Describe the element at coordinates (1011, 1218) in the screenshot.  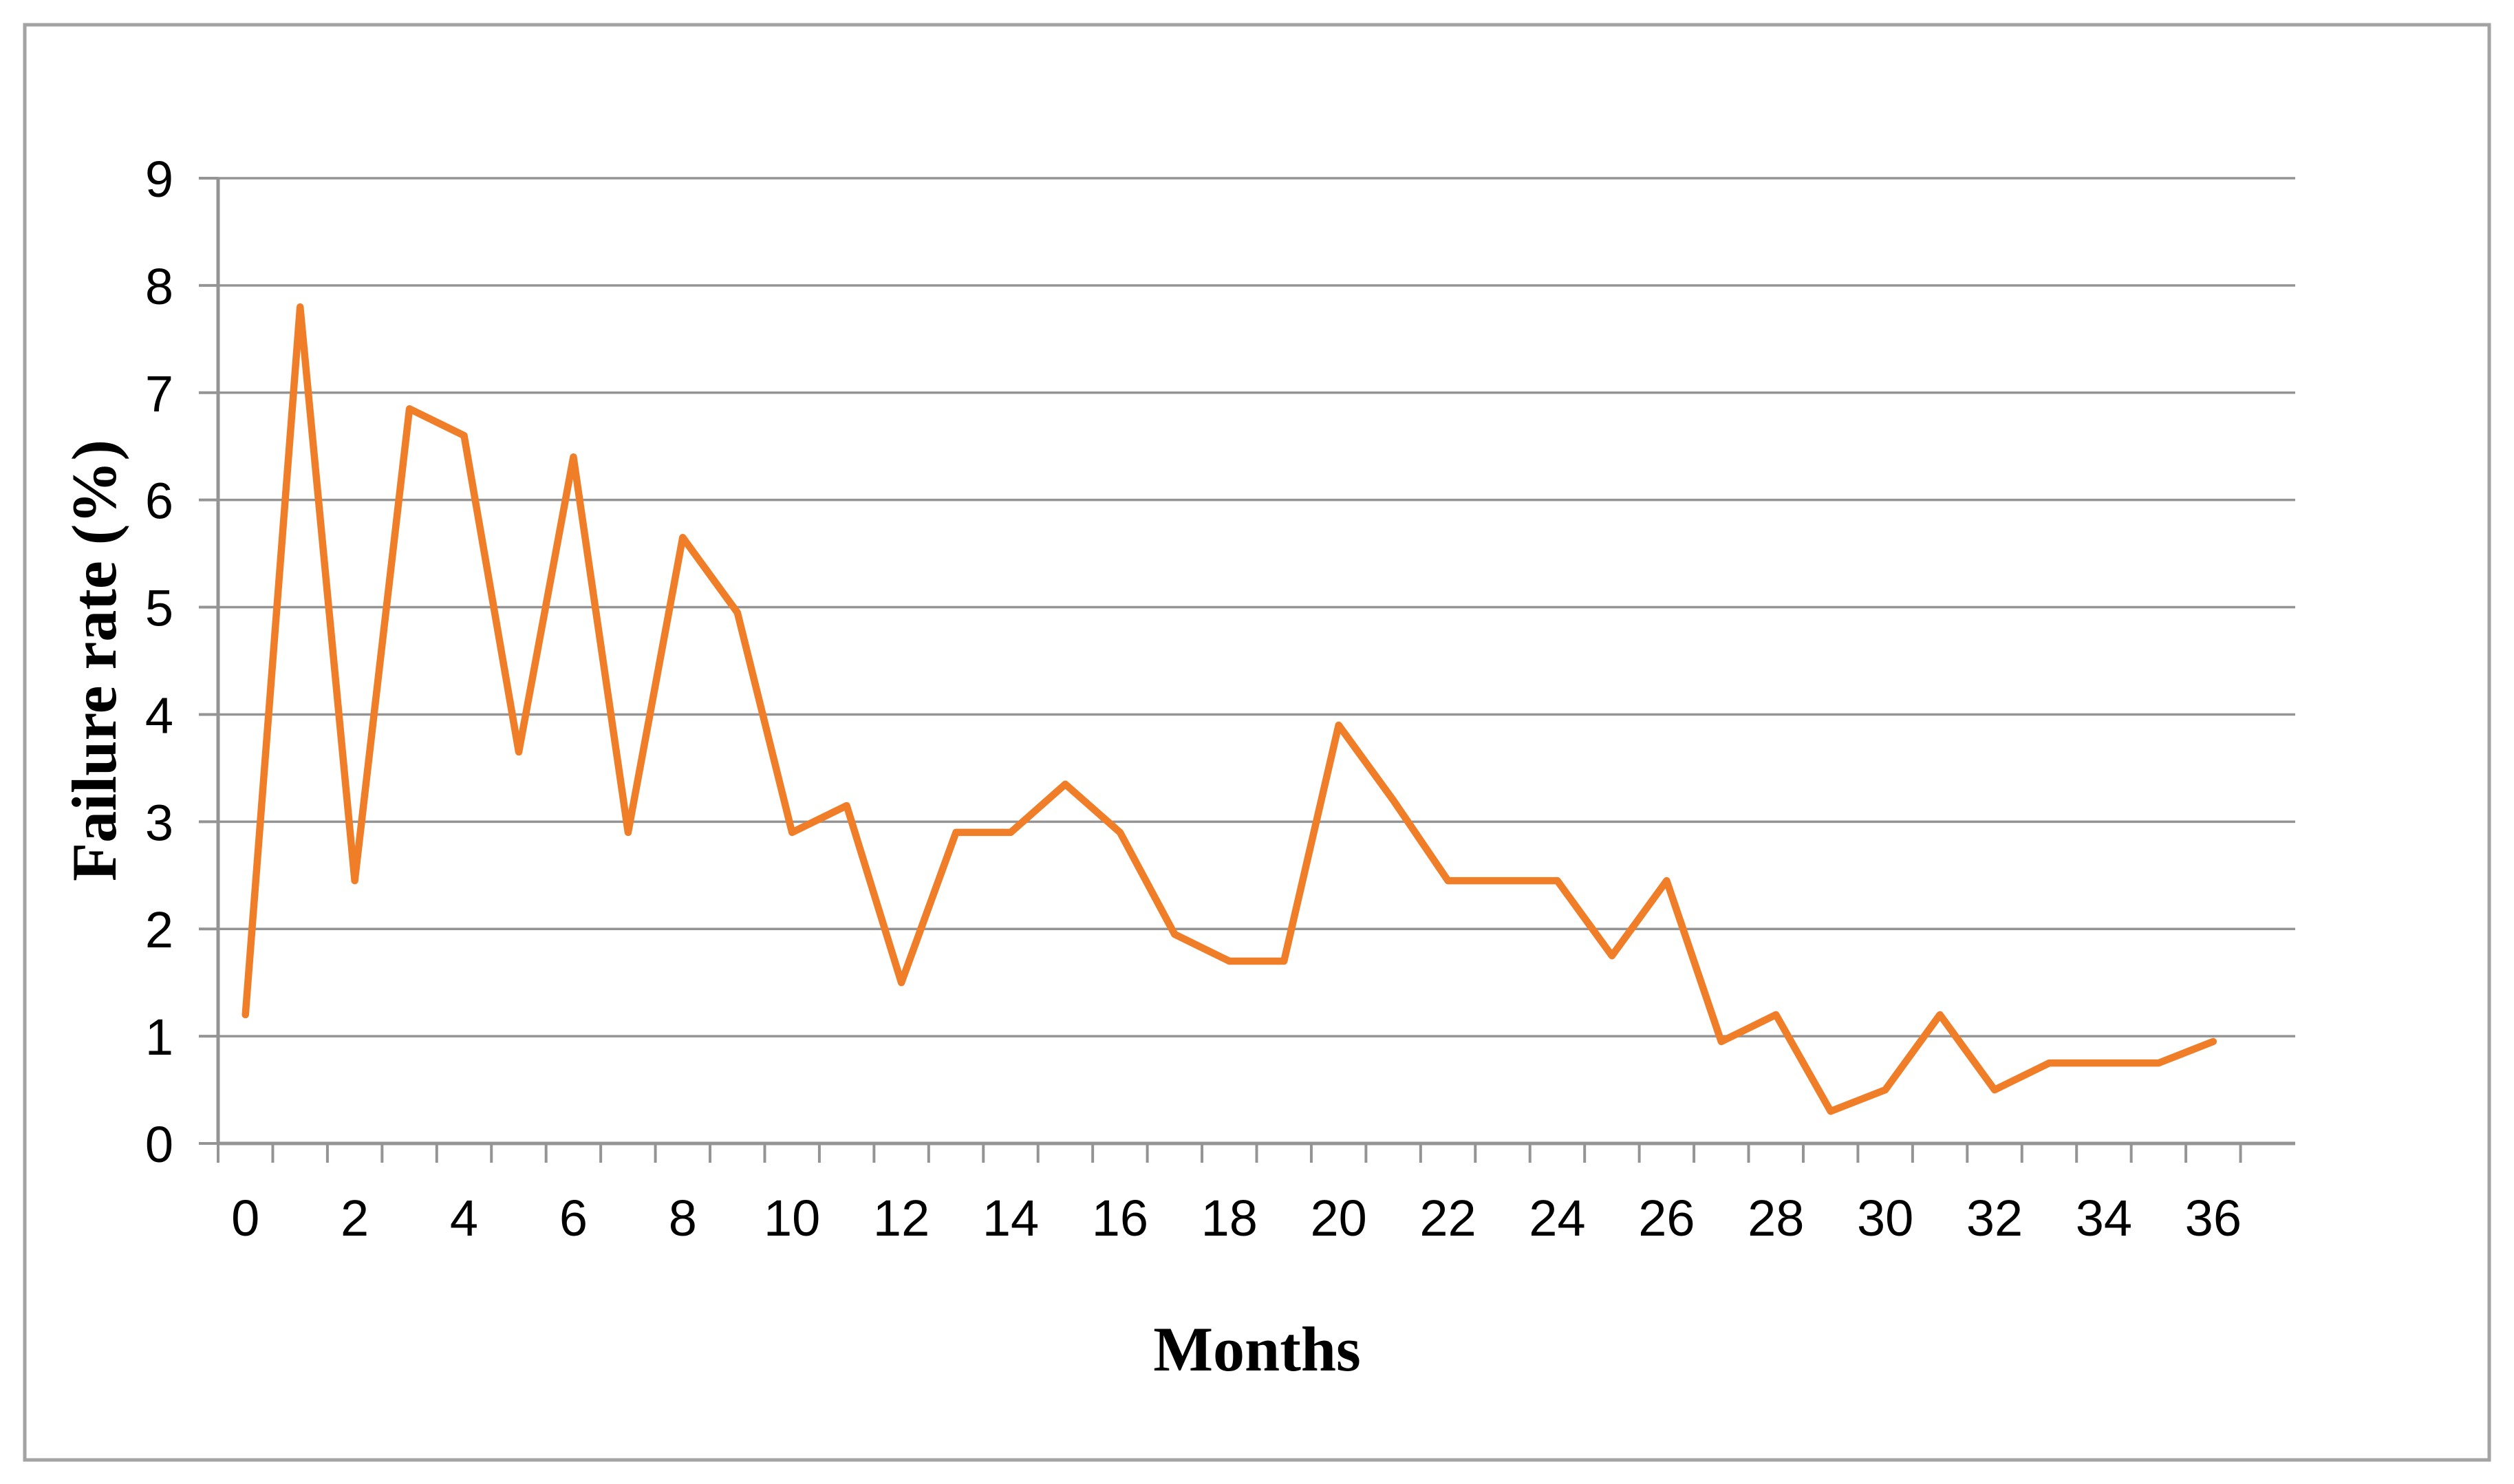
I see `x-tick-label: 14` at that location.